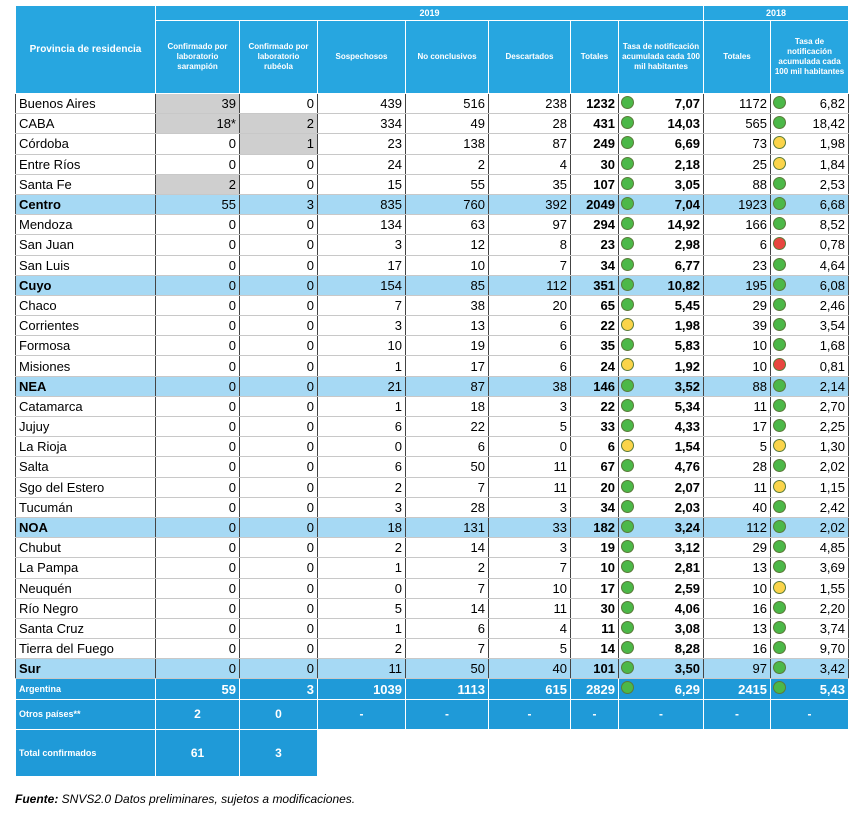 The height and width of the screenshot is (818, 862). Describe the element at coordinates (432, 366) in the screenshot. I see `table-row: Misiones 0 0 1 17 6 24 1,92 10 0,81` at that location.